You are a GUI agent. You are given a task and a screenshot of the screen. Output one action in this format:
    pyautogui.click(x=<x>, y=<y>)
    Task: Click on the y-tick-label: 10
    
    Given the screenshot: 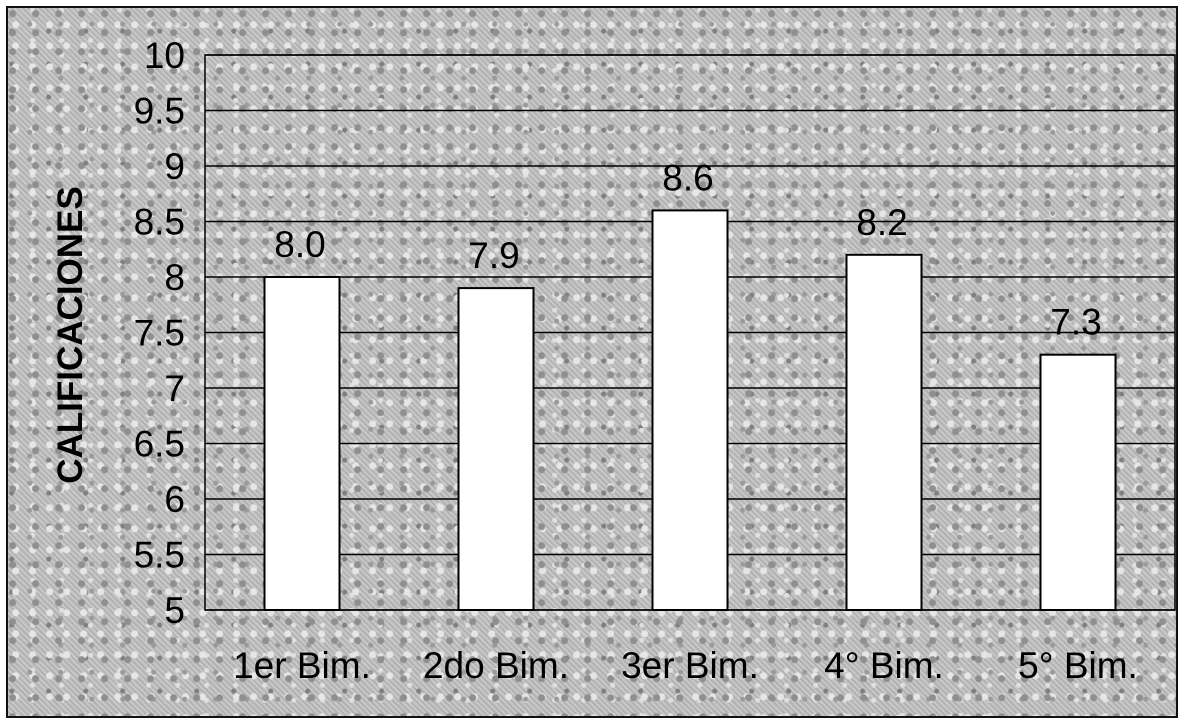 What is the action you would take?
    pyautogui.click(x=164, y=55)
    